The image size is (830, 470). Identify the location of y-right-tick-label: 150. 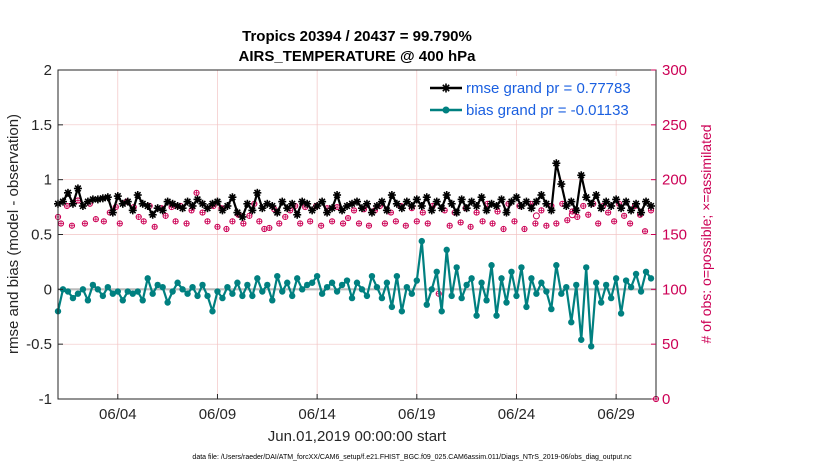
(674, 235).